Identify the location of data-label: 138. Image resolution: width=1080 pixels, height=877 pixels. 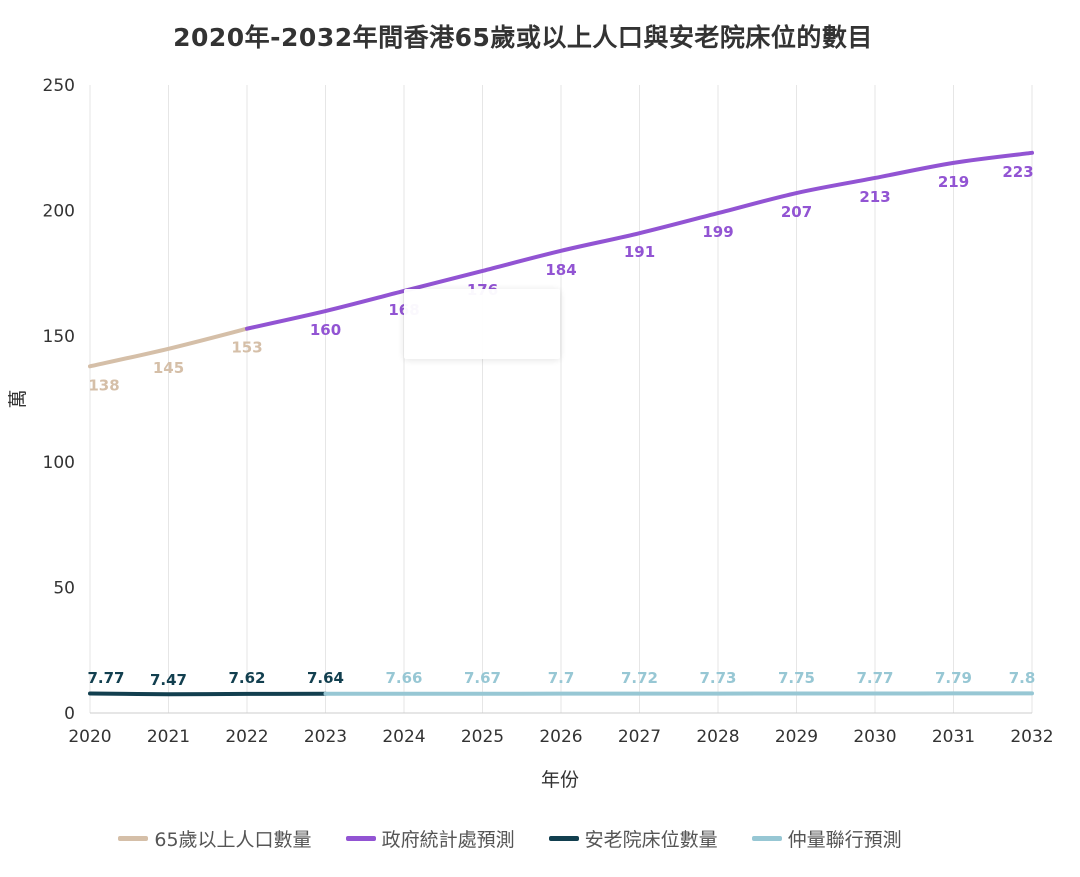
(103, 385).